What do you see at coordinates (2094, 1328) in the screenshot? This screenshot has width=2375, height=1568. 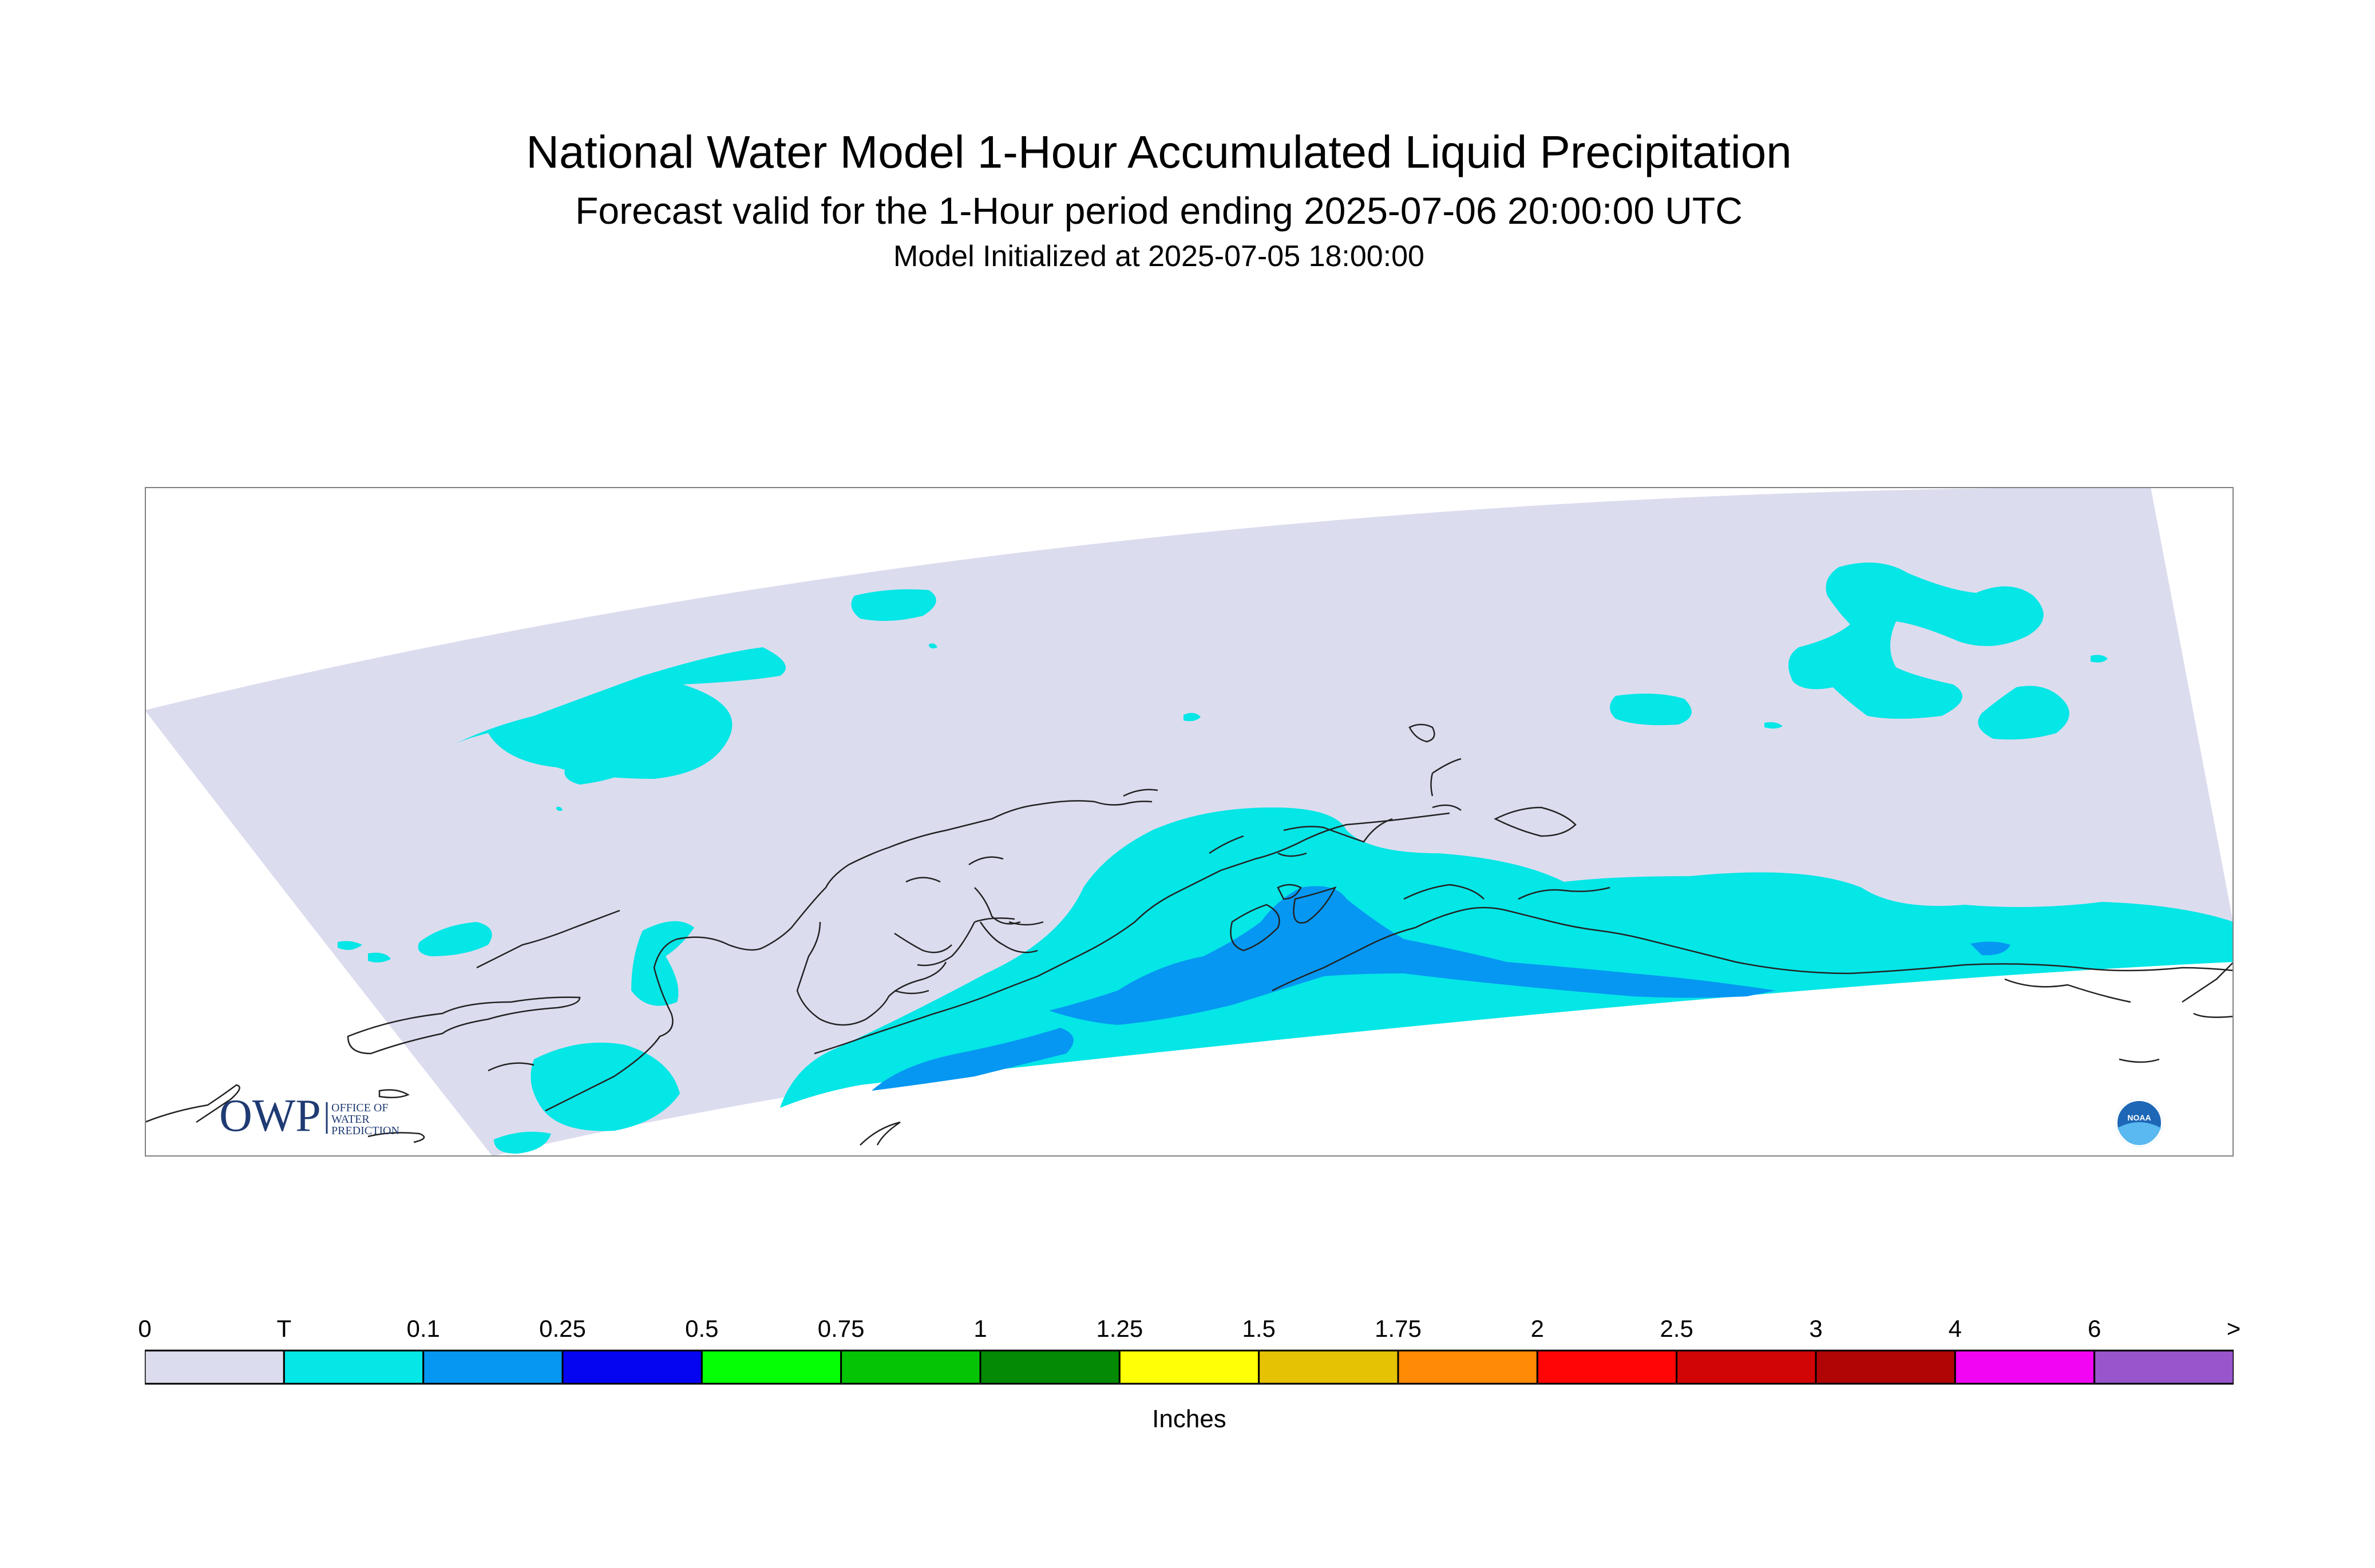 I see `colorbar-tick-label: 6` at bounding box center [2094, 1328].